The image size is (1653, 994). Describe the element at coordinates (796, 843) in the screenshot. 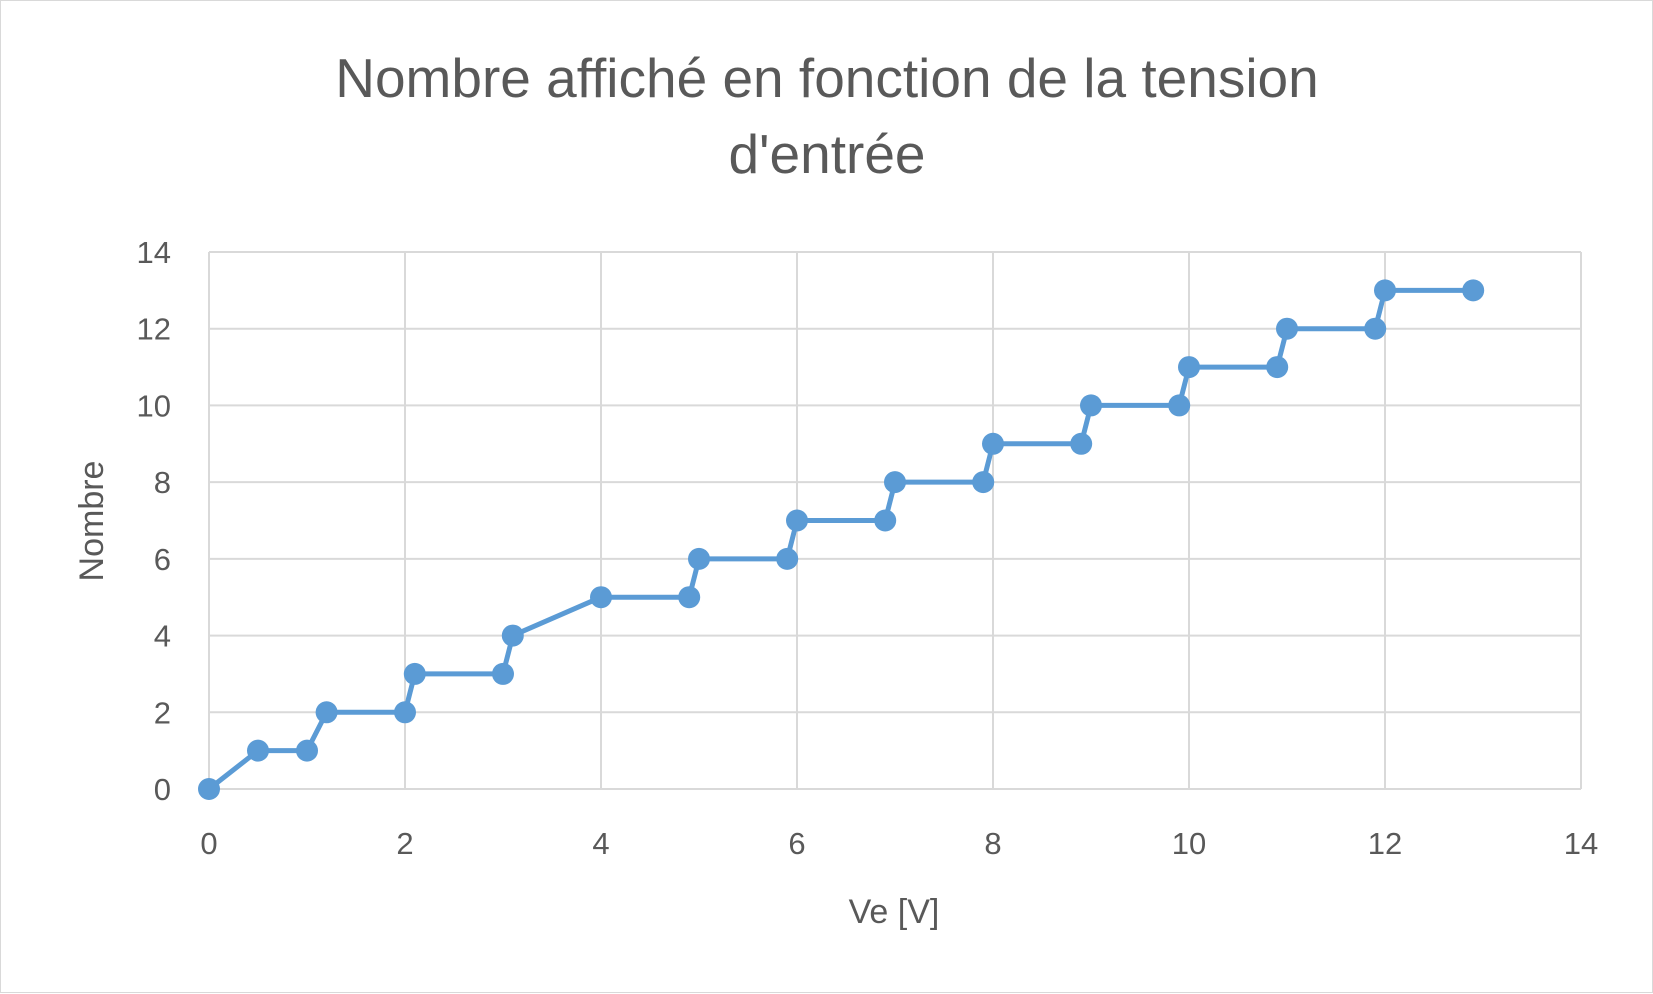

I see `x-tick-label-3: 6` at that location.